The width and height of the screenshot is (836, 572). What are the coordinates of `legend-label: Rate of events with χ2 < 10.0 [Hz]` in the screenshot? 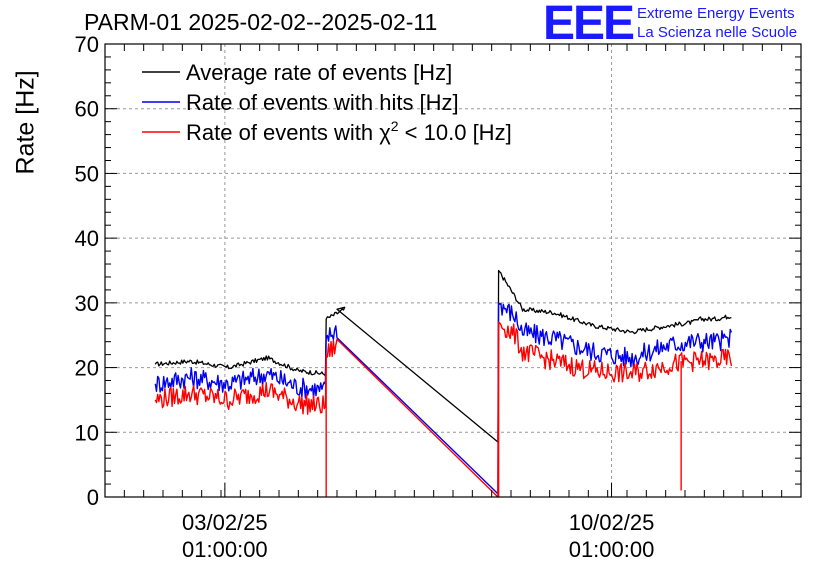 It's located at (349, 131).